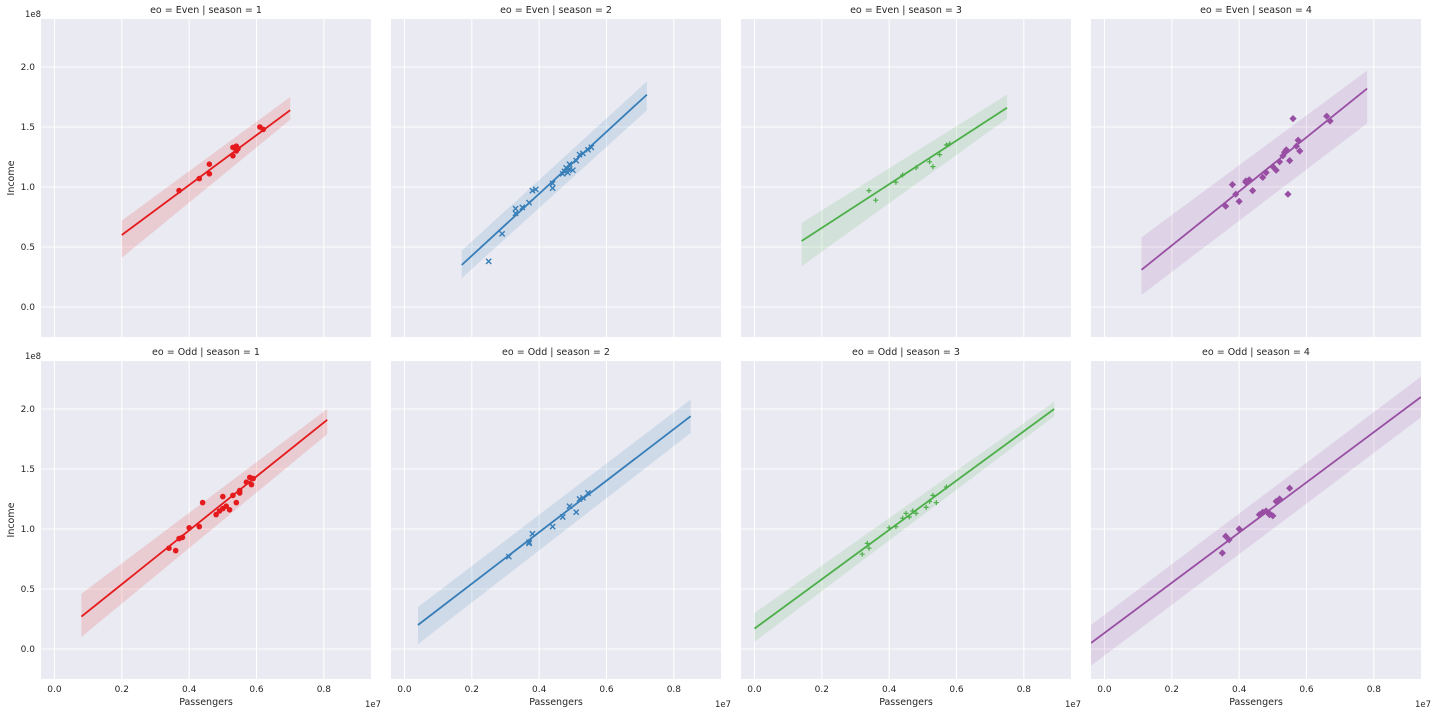  I want to click on y-tick-label: 1.5, so click(28, 470).